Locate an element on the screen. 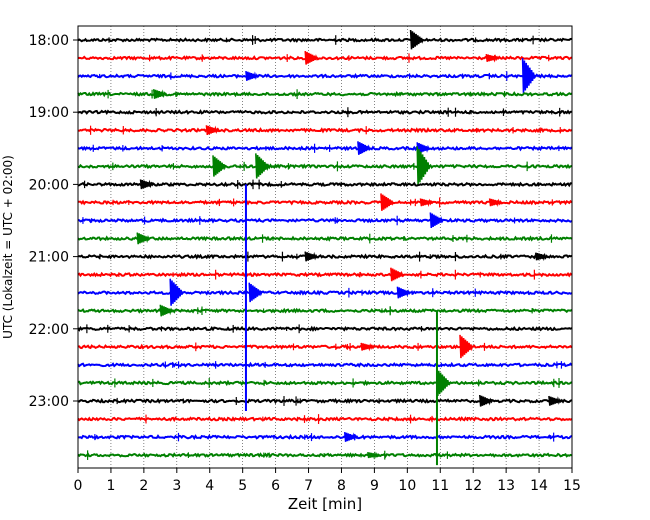 Image resolution: width=650 pixels, height=520 pixels. trace-2045 is located at coordinates (325, 238).